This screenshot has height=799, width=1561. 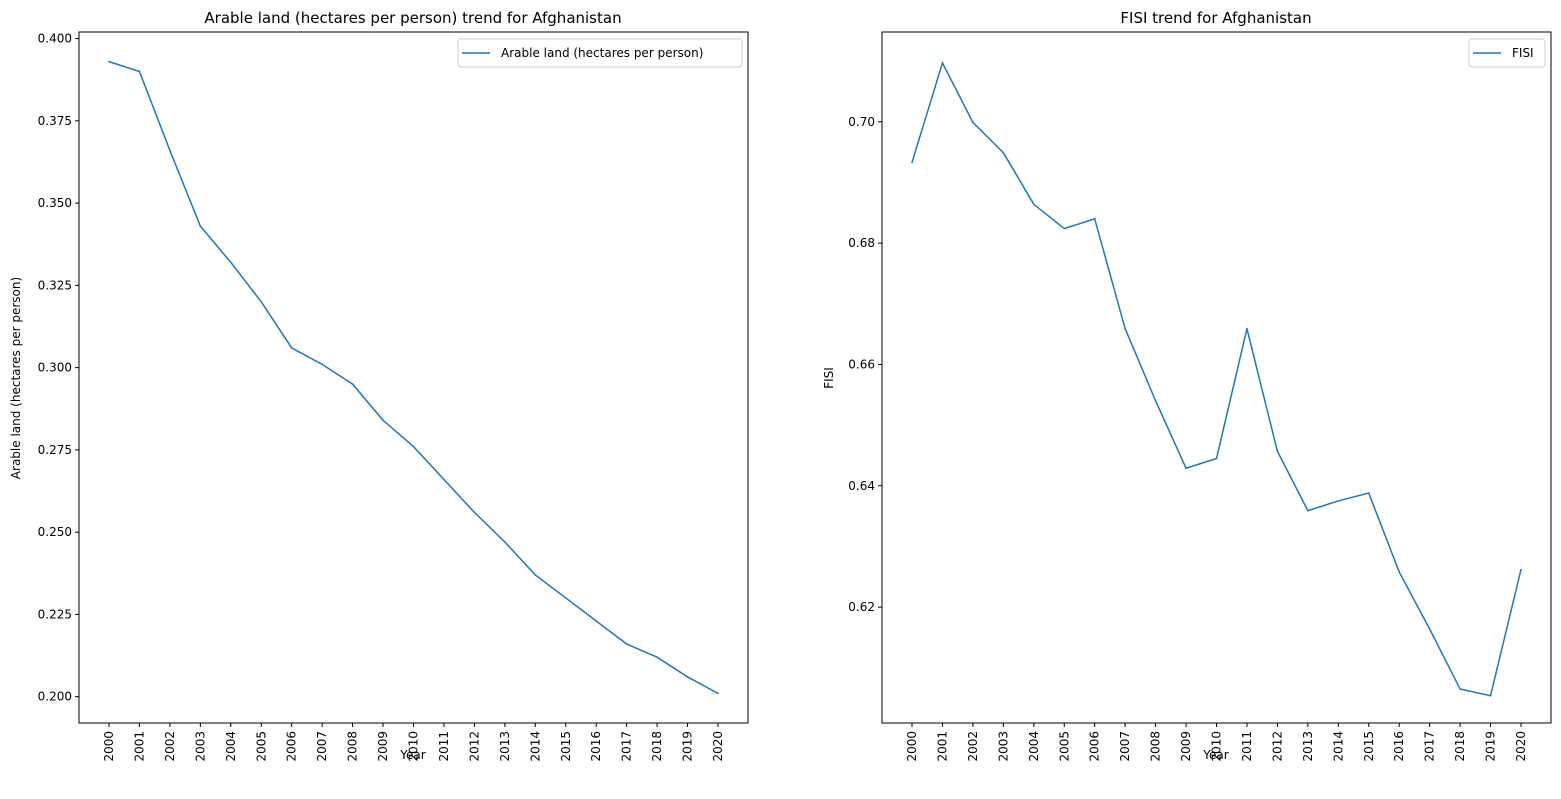 I want to click on chart-1-y-axis-label: Arable land (hectares per person), so click(x=16, y=378).